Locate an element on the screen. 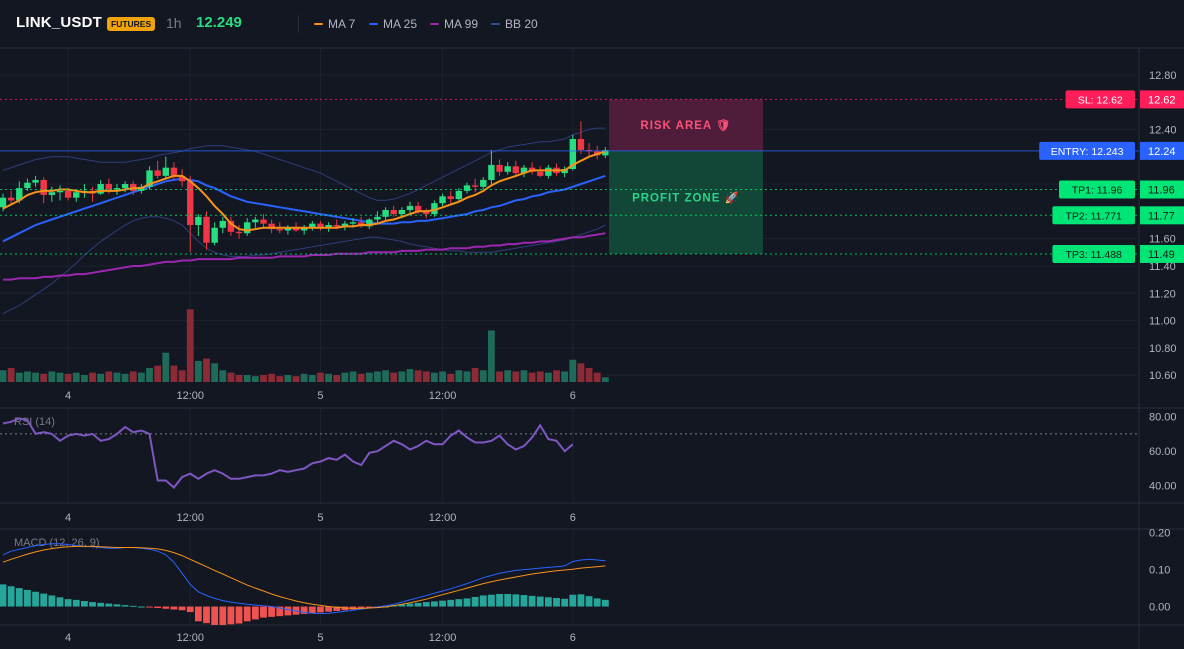 The width and height of the screenshot is (1184, 649). price-tick-label: 11.00 is located at coordinates (1162, 322).